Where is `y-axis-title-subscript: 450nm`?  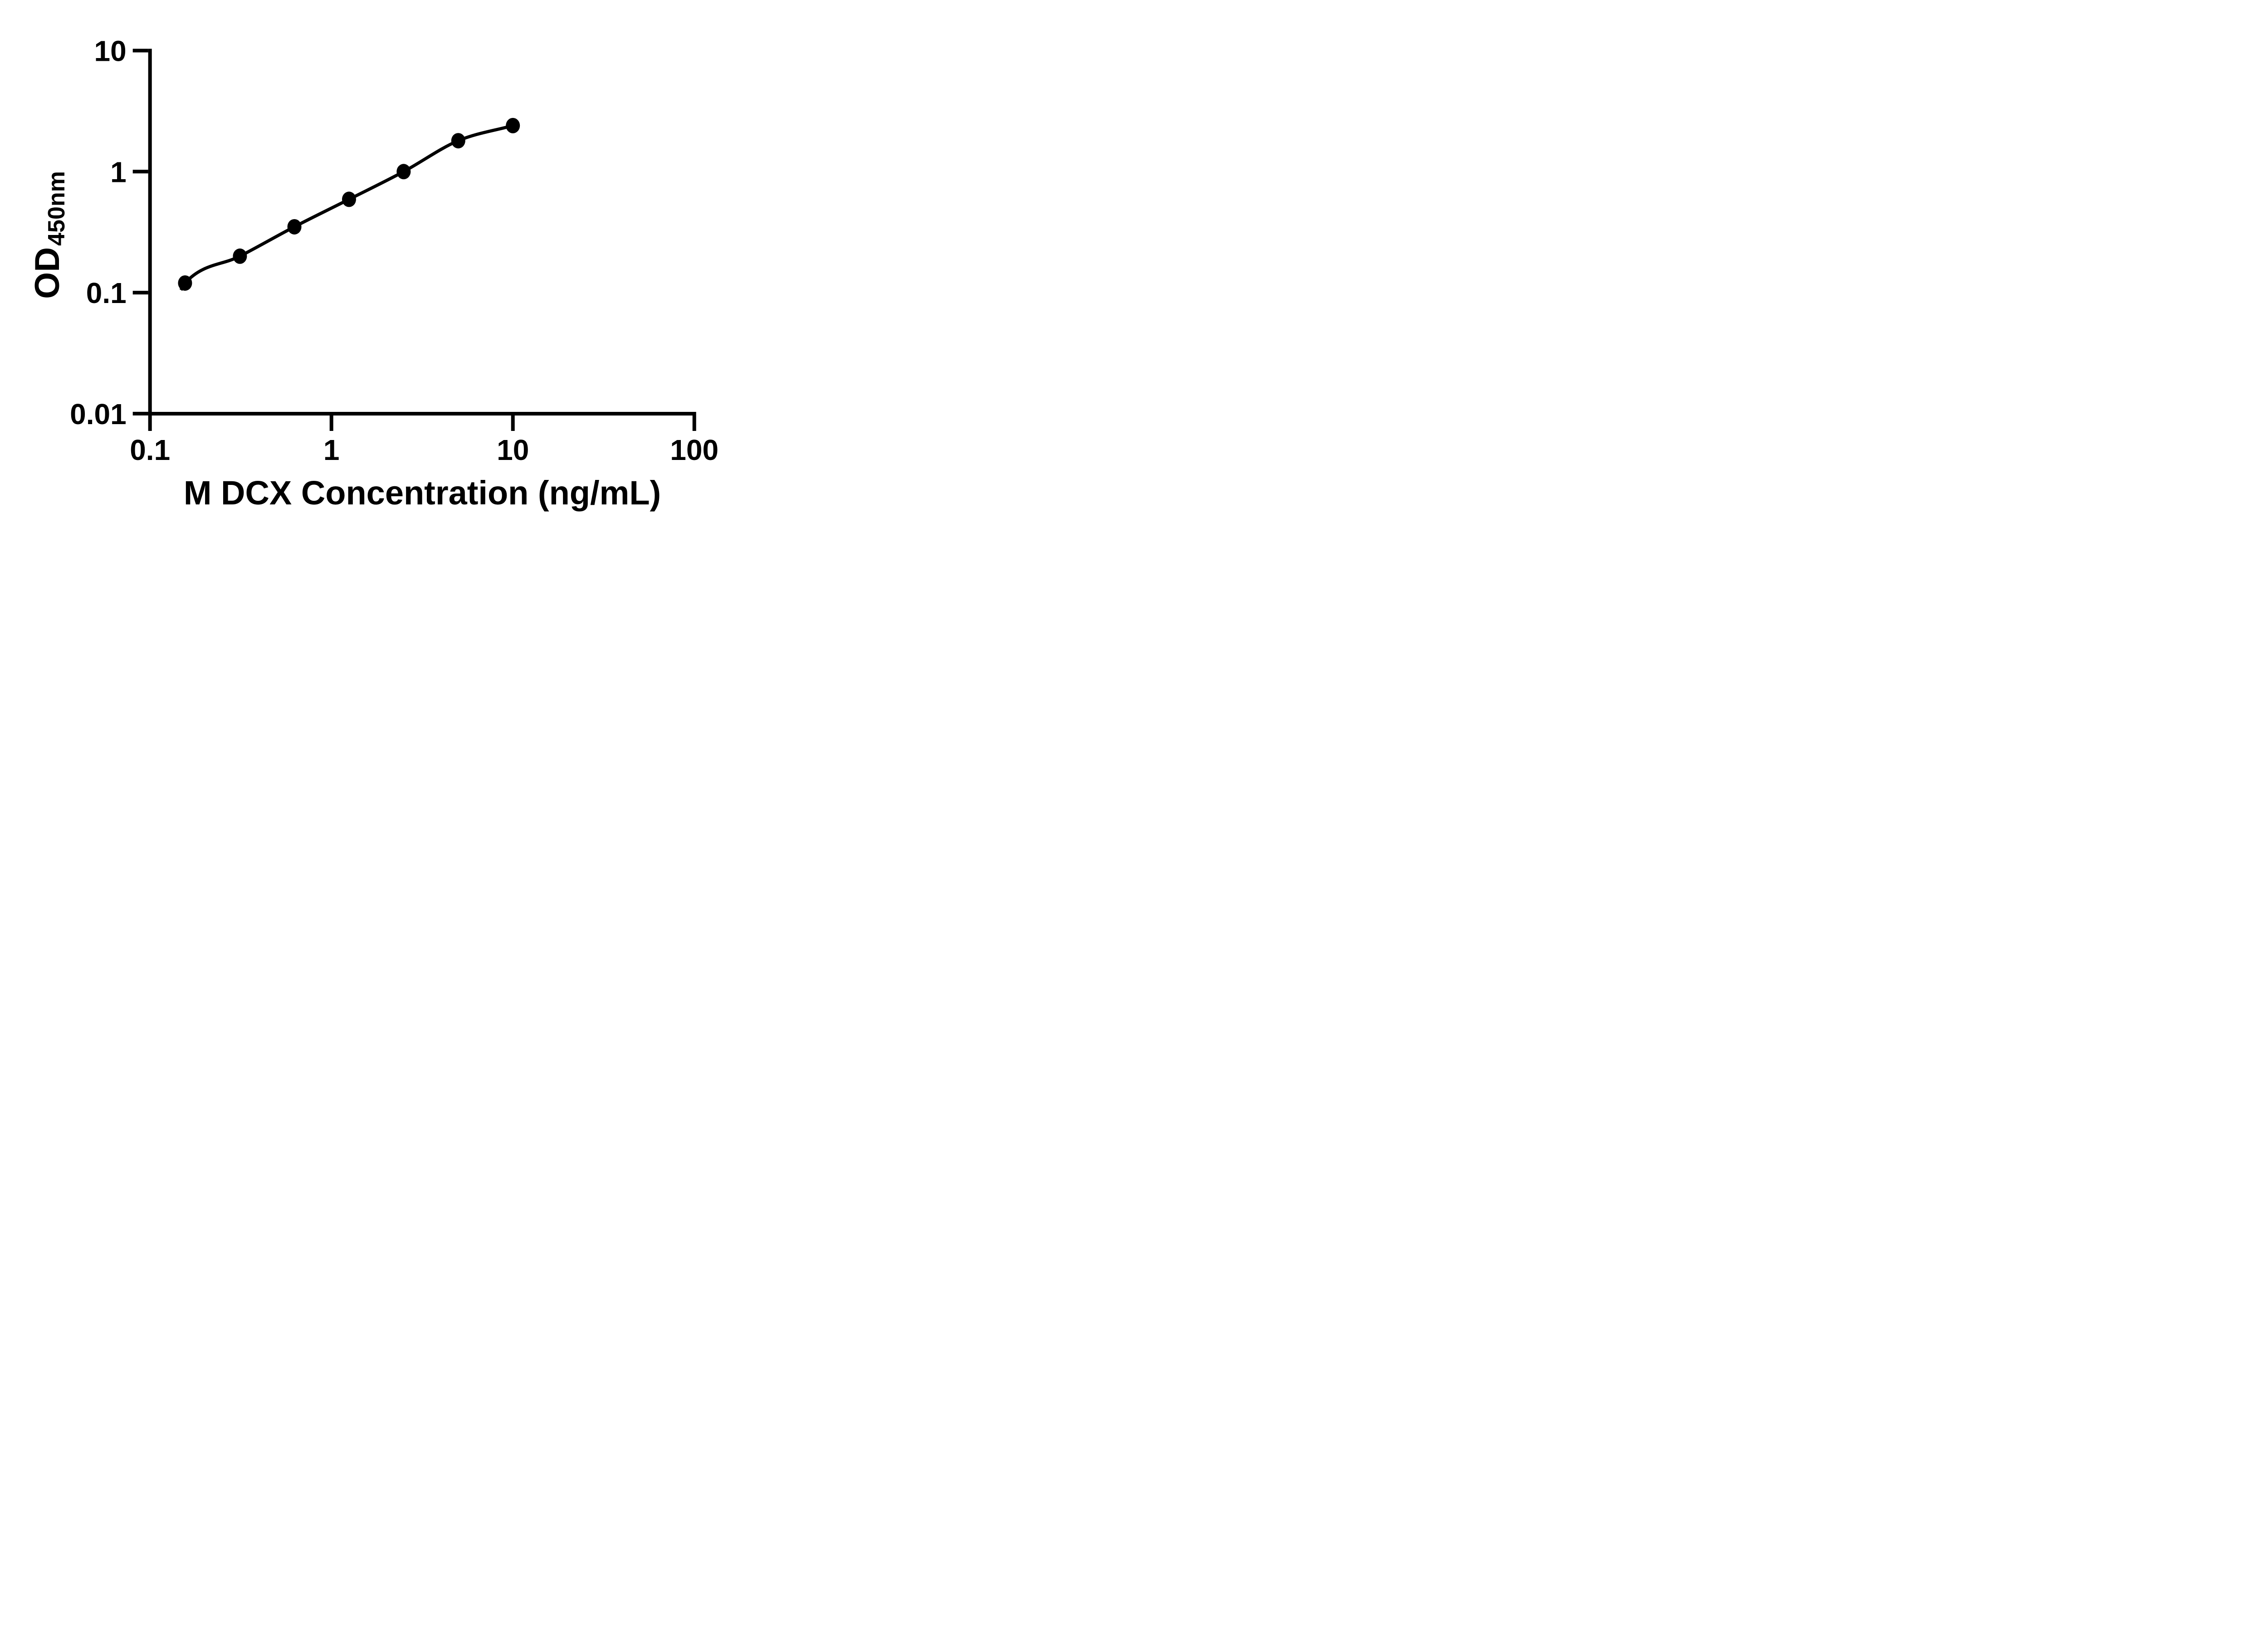 y-axis-title-subscript: 450nm is located at coordinates (57, 208).